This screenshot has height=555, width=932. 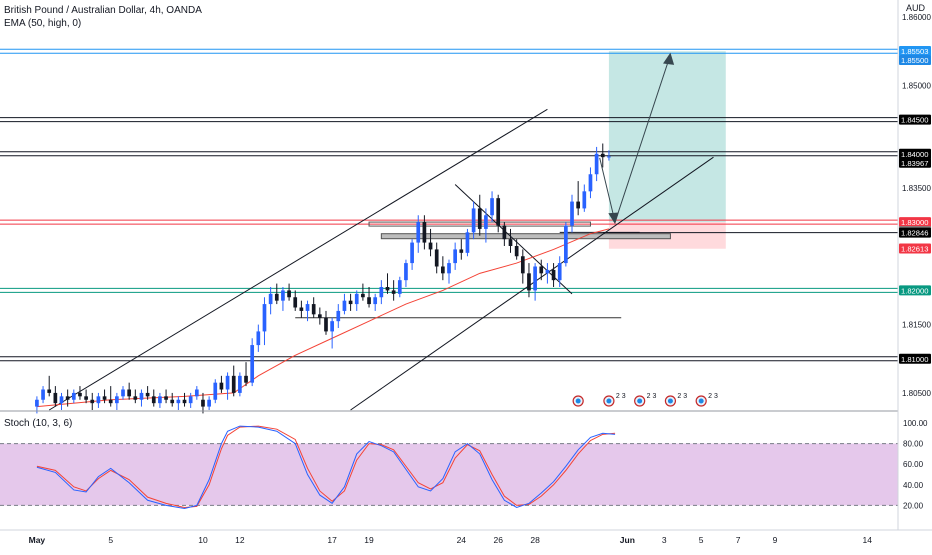 I want to click on stoch-k-line, so click(x=326, y=467).